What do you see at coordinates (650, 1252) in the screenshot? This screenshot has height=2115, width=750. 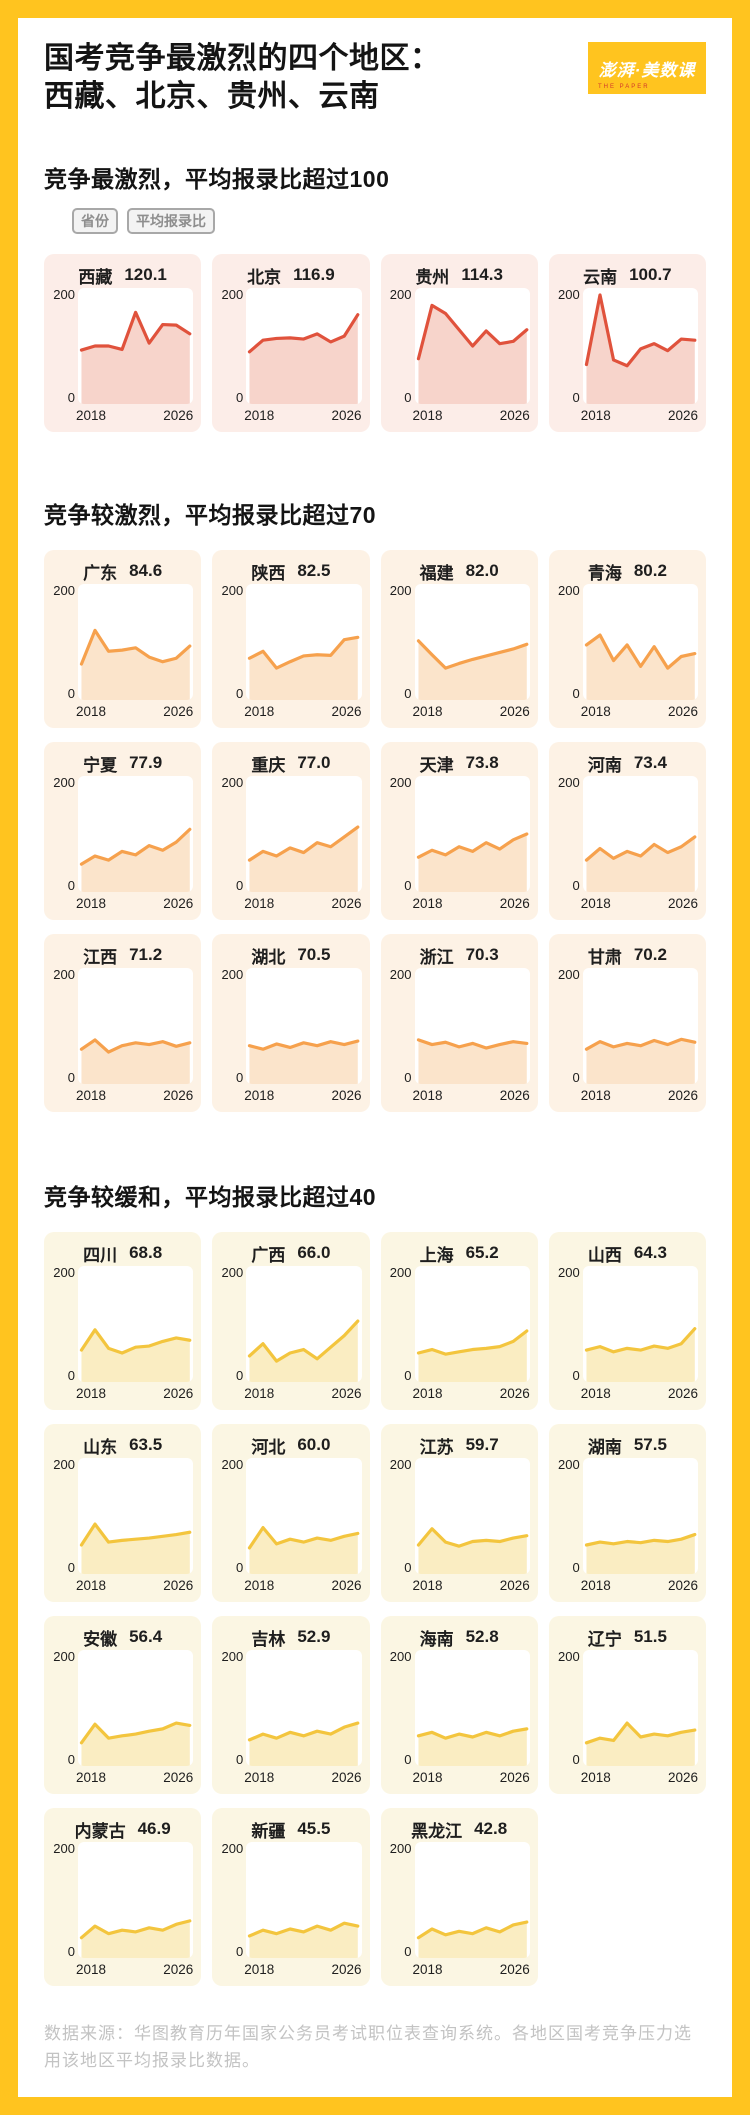 I see `avg-ratio-value: 64.3` at bounding box center [650, 1252].